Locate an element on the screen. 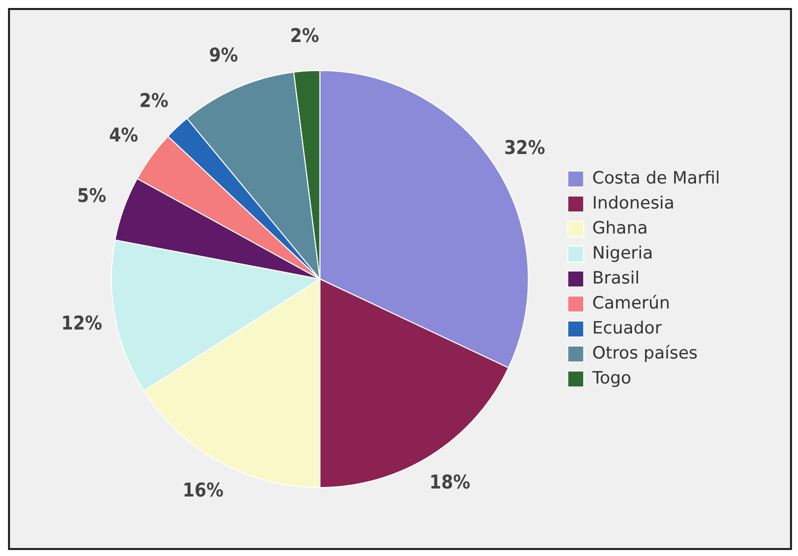 Image resolution: width=798 pixels, height=556 pixels. data-label: 32% is located at coordinates (525, 148).